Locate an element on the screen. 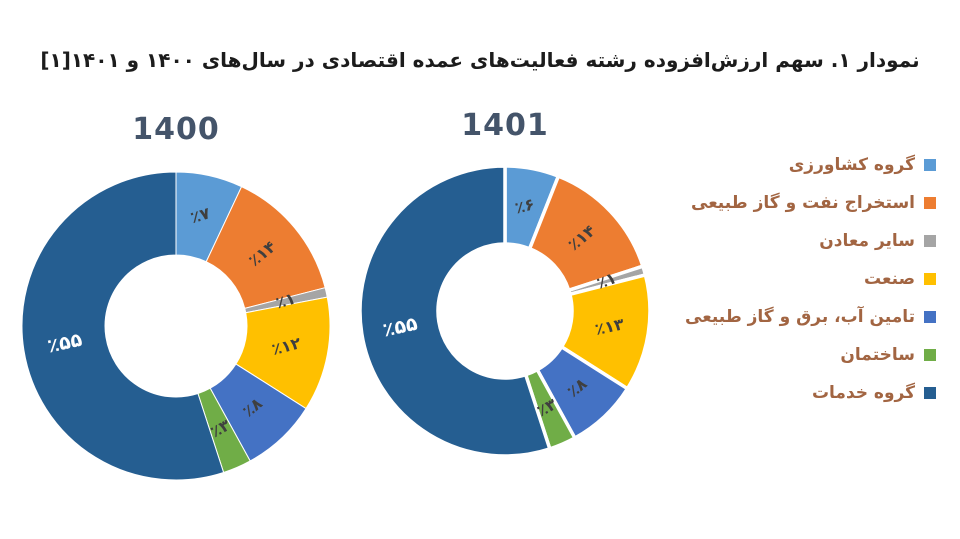 The width and height of the screenshot is (960, 539). legend-item-label: سایر معادن is located at coordinates (867, 241).